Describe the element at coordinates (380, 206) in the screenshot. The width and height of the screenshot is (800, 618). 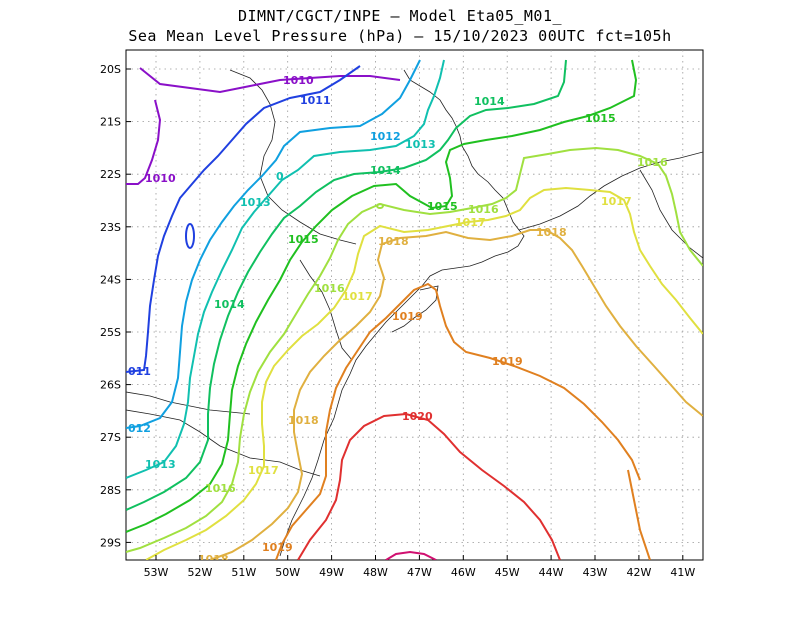
I see `isobar-1016-closed` at that location.